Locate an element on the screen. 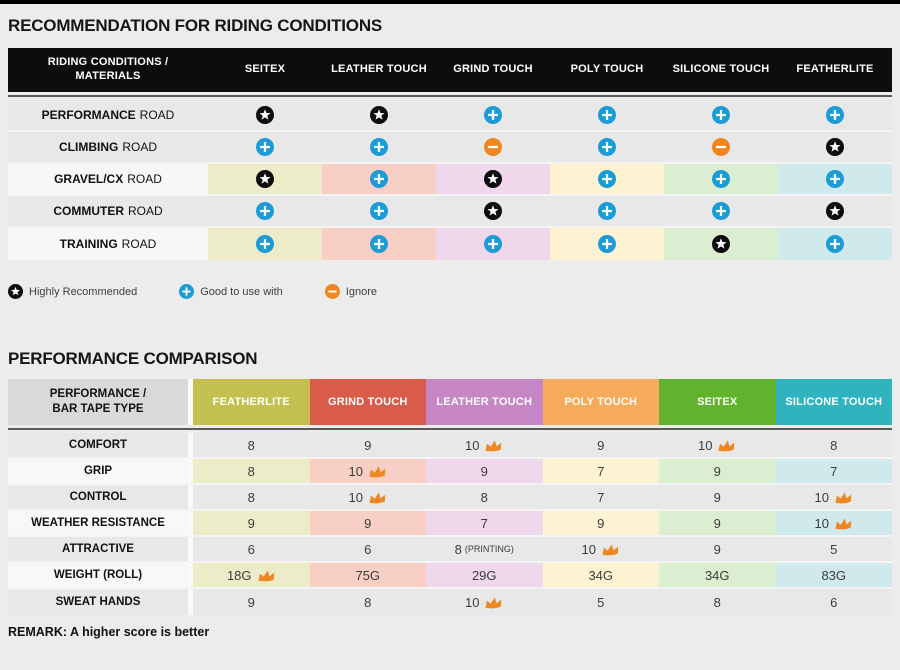 This screenshot has height=670, width=900. performance-row-label: WEATHER RESISTANCE is located at coordinates (100, 523).